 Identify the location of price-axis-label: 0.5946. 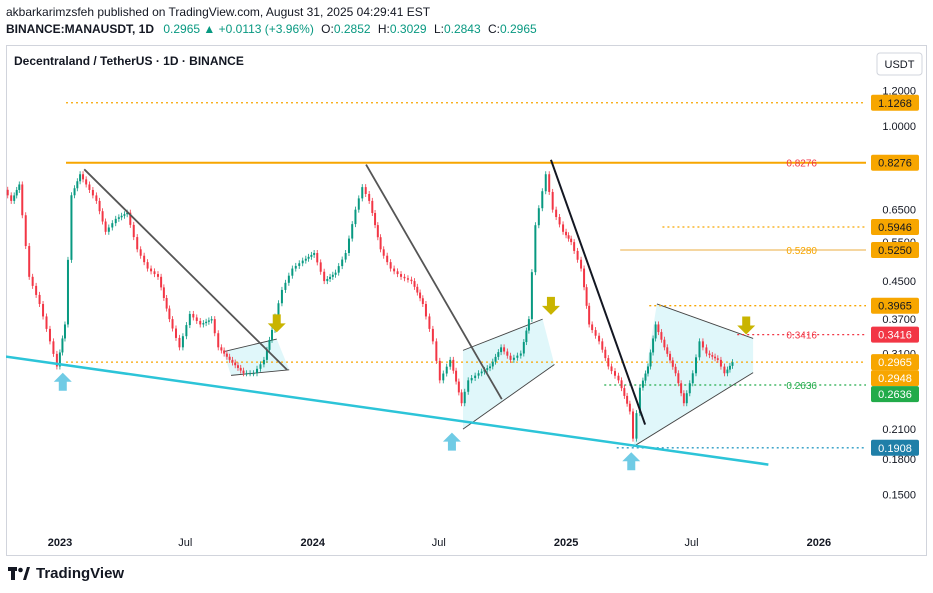
(895, 228).